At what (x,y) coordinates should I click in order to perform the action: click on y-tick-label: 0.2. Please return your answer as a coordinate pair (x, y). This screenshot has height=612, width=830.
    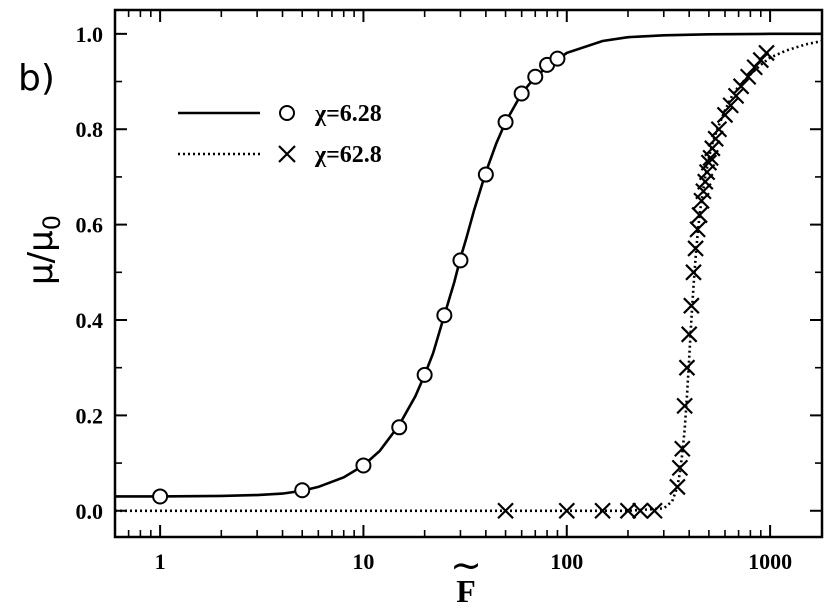
    Looking at the image, I should click on (90, 415).